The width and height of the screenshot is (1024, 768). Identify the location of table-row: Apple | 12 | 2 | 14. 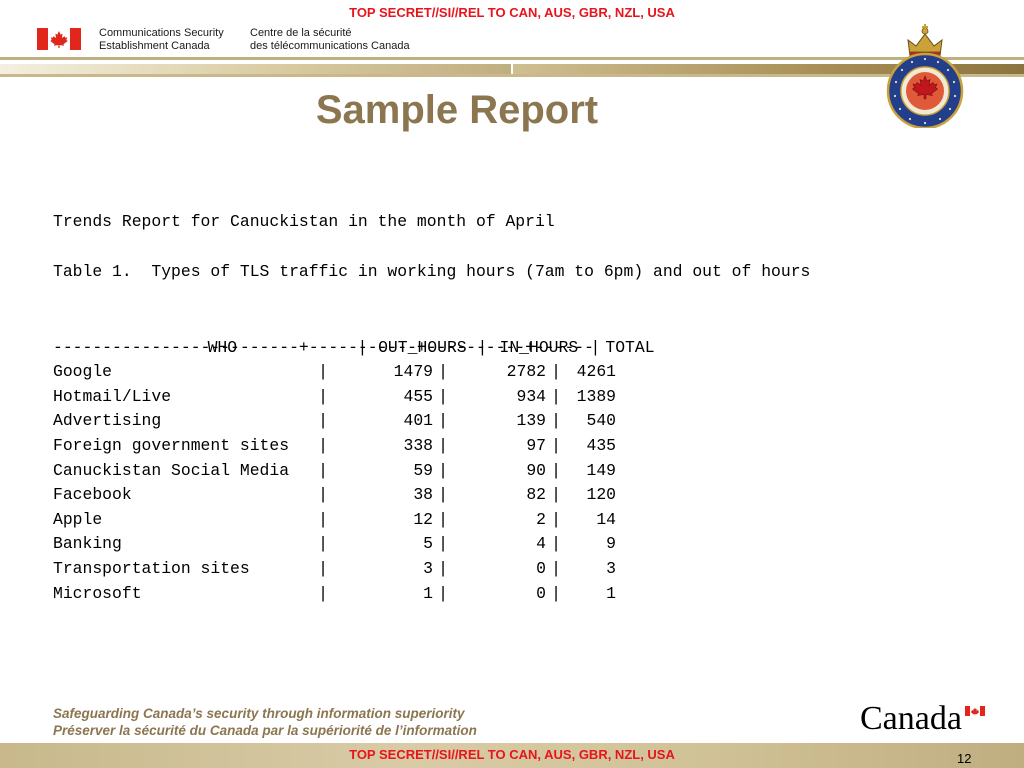
(354, 520).